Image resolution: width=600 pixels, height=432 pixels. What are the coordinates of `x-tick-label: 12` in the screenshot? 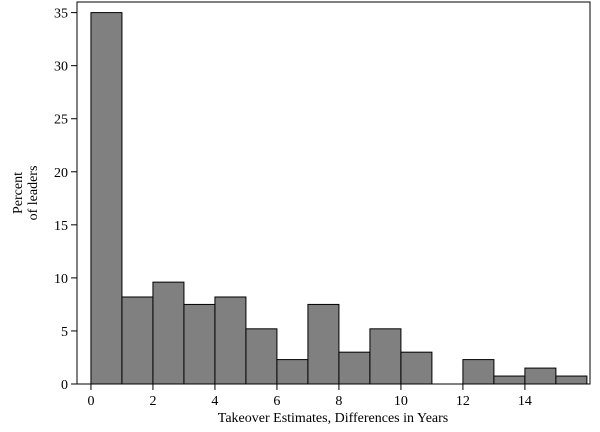 It's located at (463, 401).